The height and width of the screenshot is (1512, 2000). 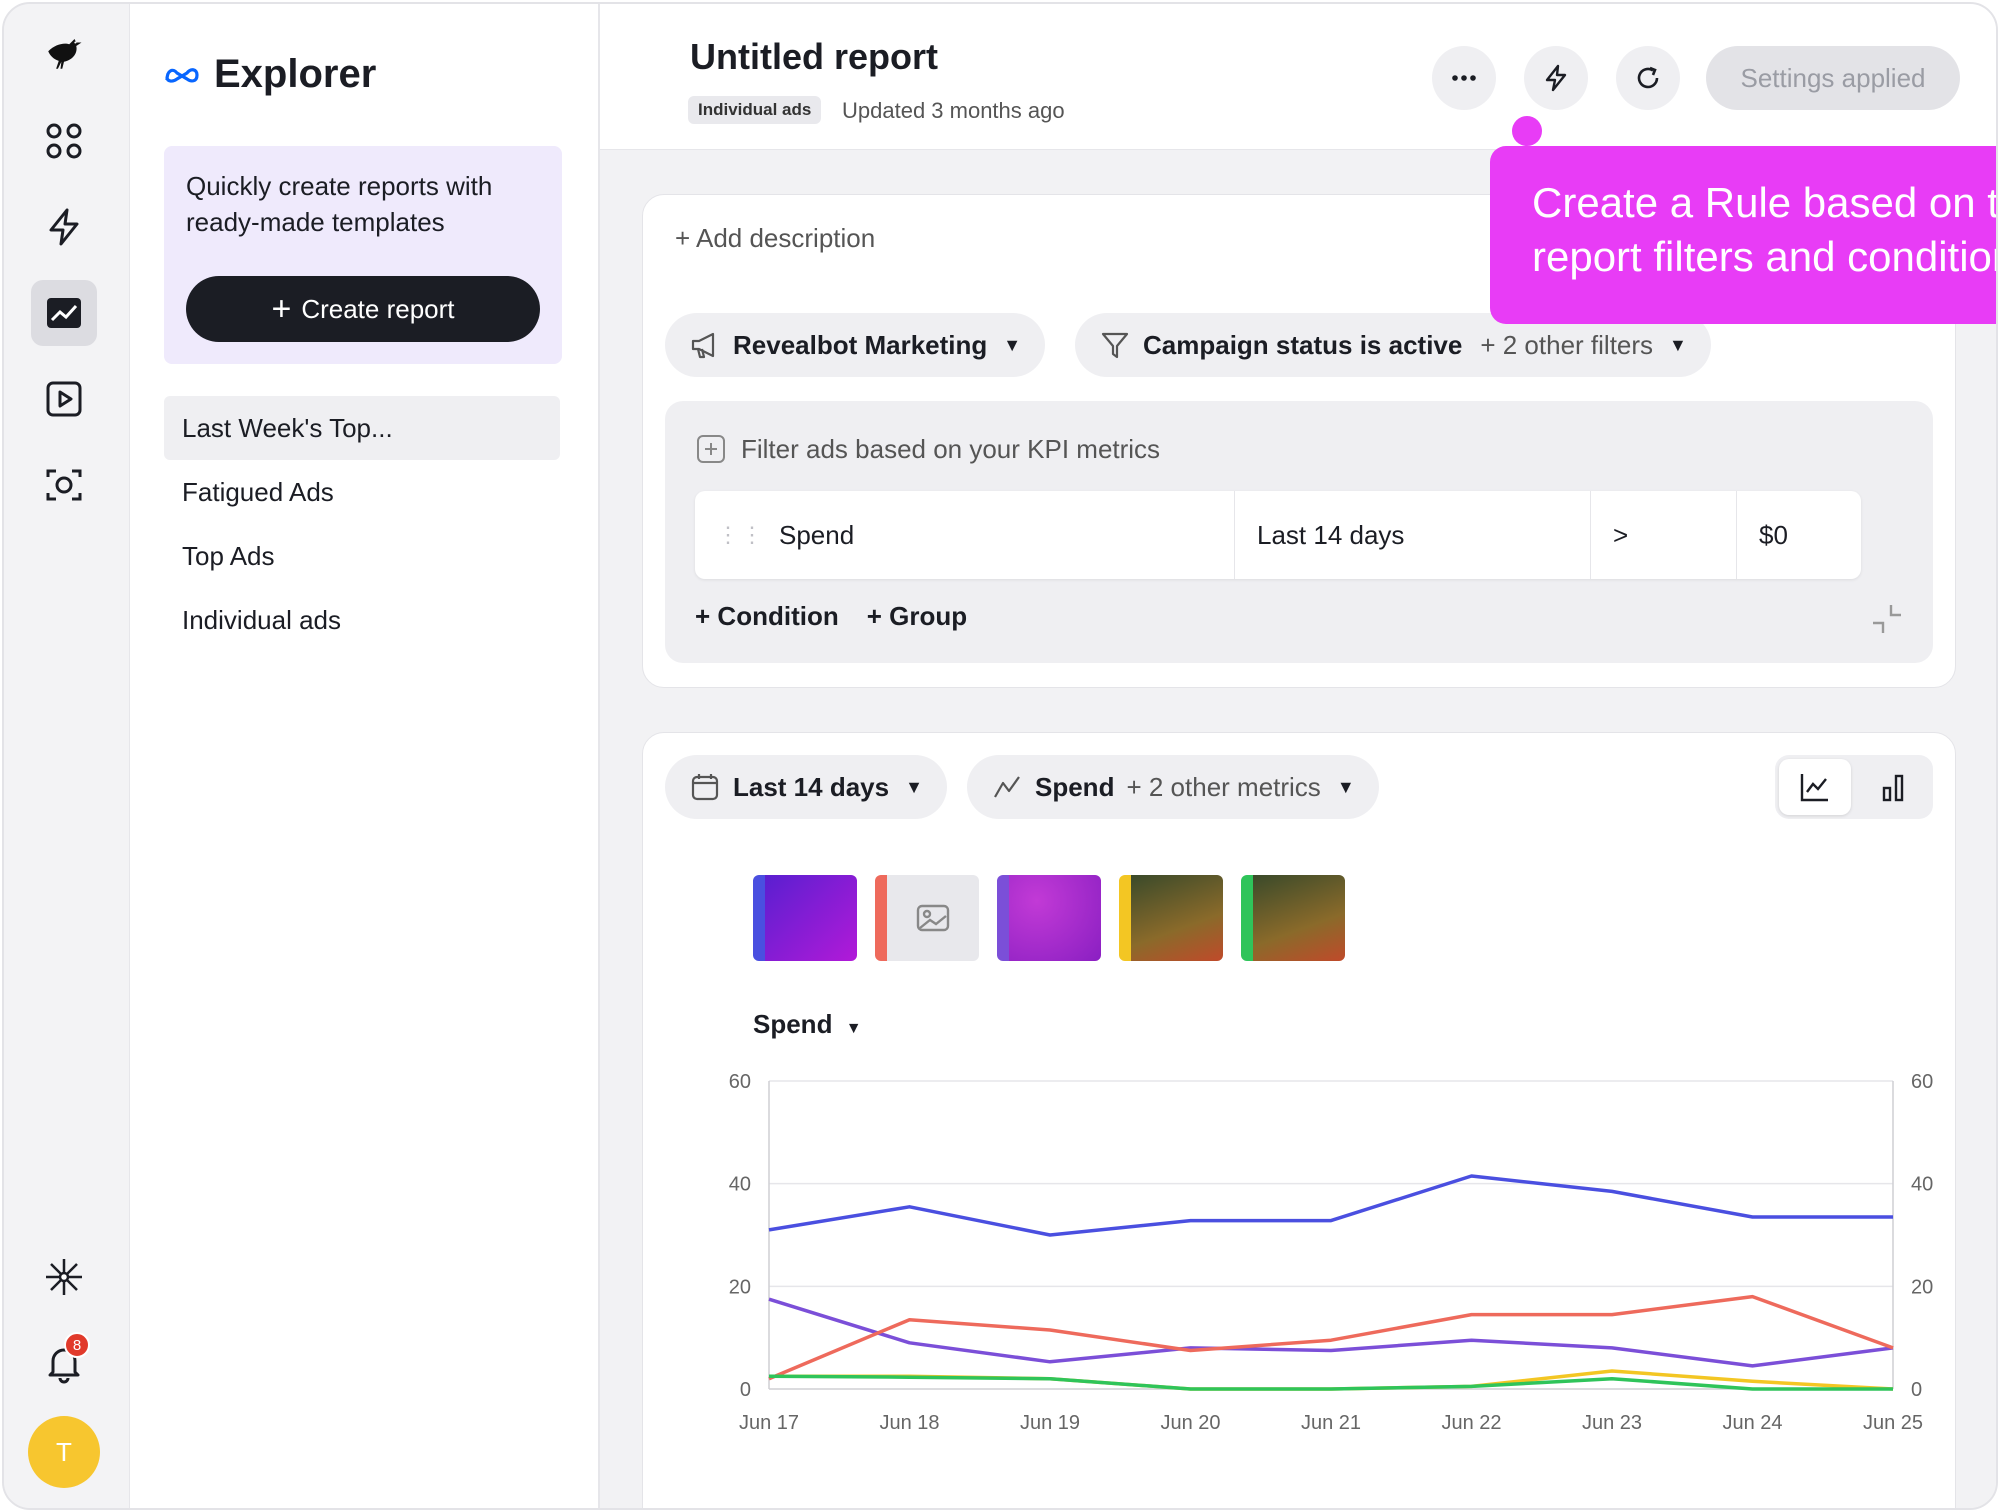 What do you see at coordinates (64, 1277) in the screenshot?
I see `sparkle-icon` at bounding box center [64, 1277].